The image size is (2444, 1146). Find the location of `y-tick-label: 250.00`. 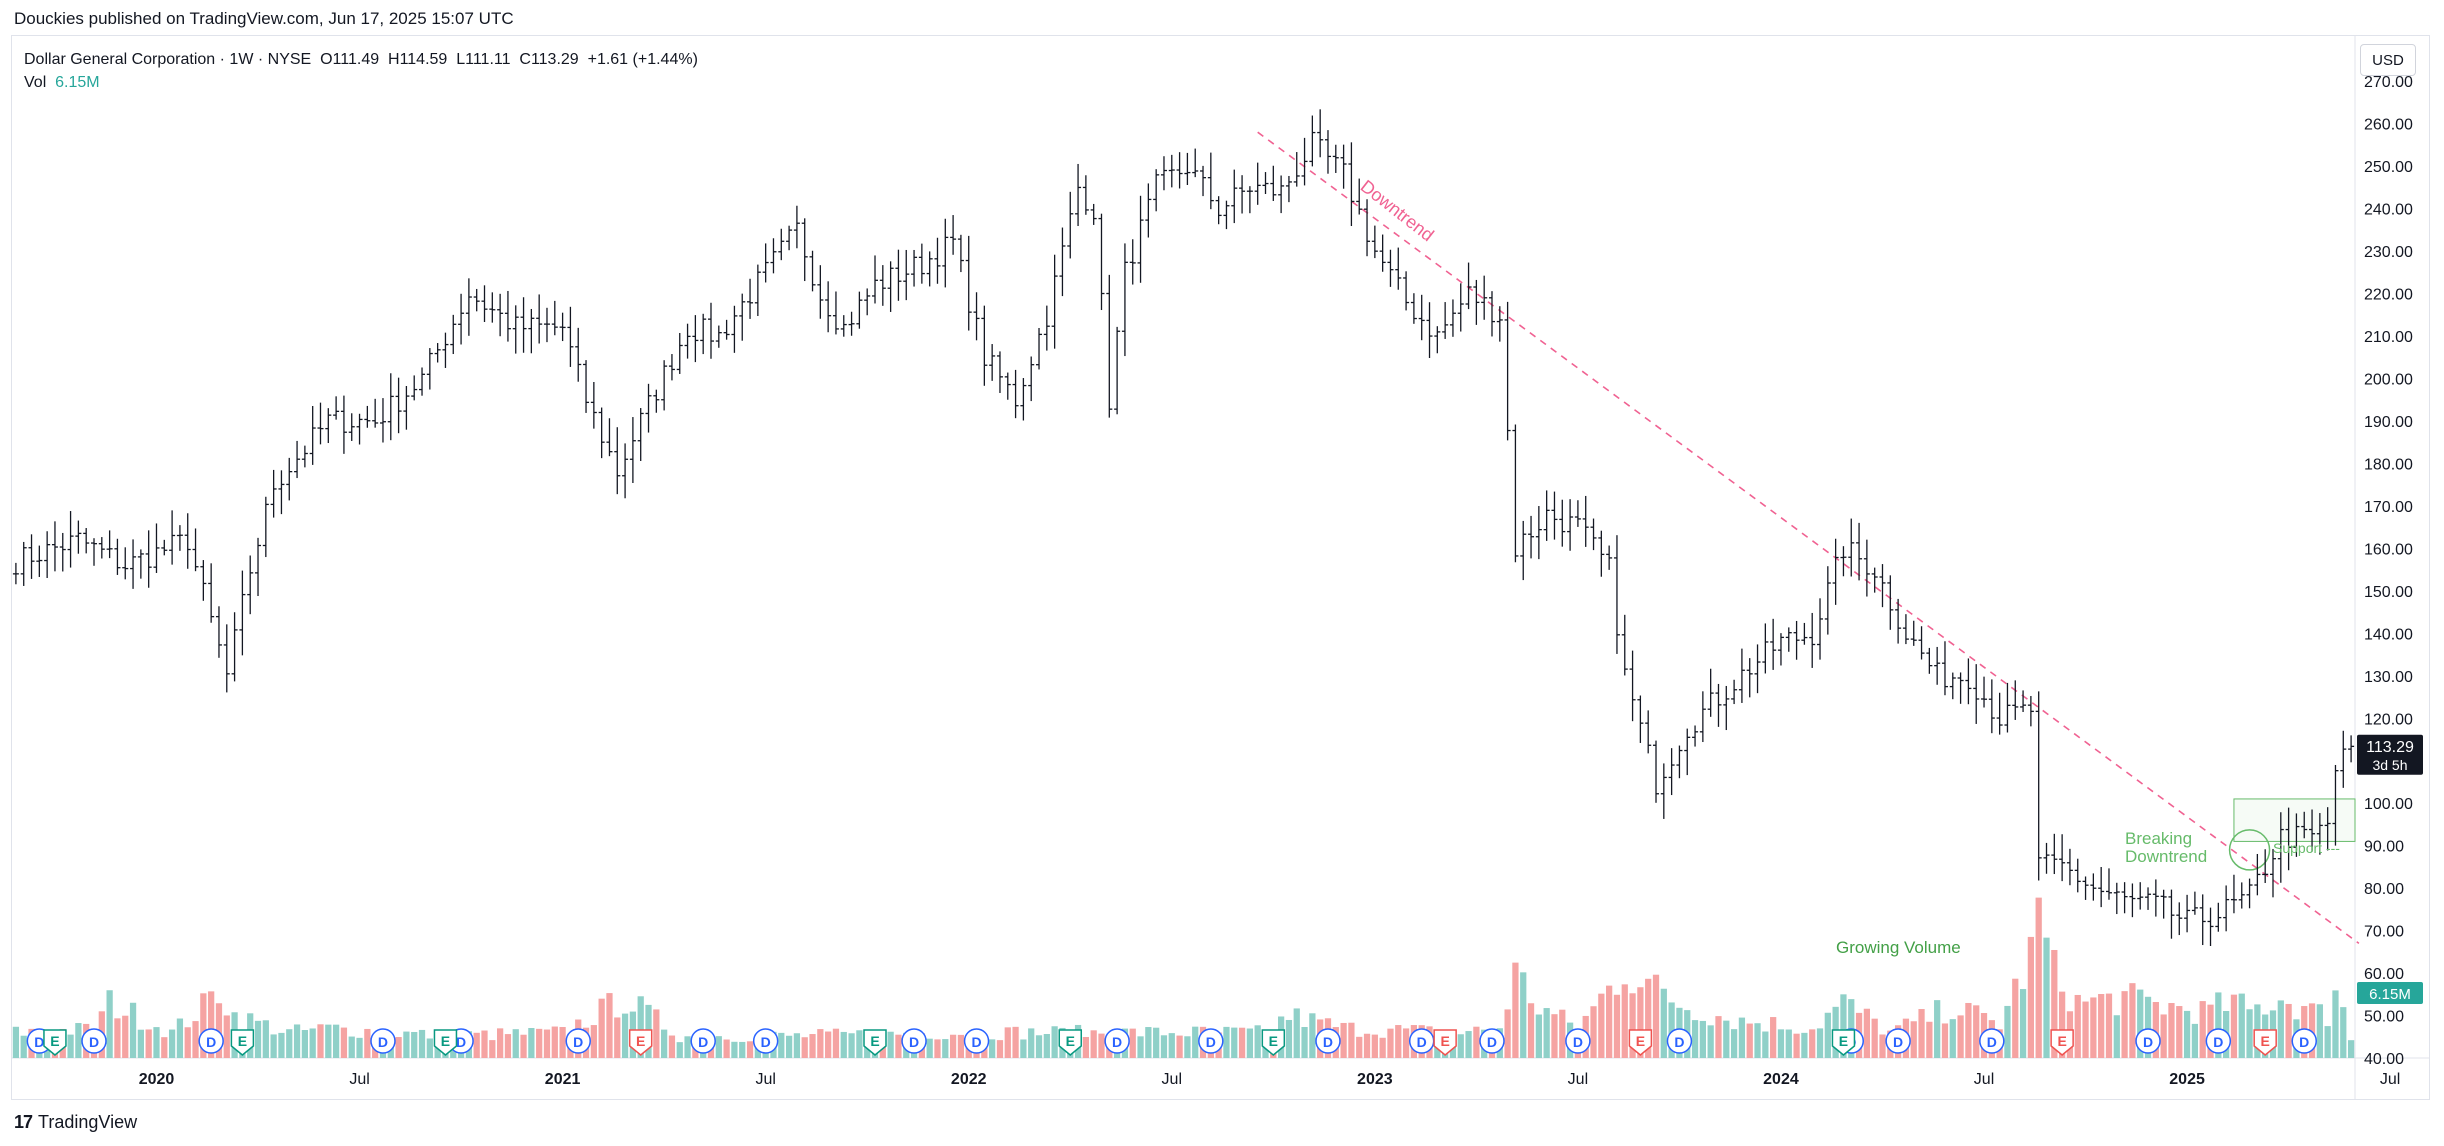

y-tick-label: 250.00 is located at coordinates (2388, 167).